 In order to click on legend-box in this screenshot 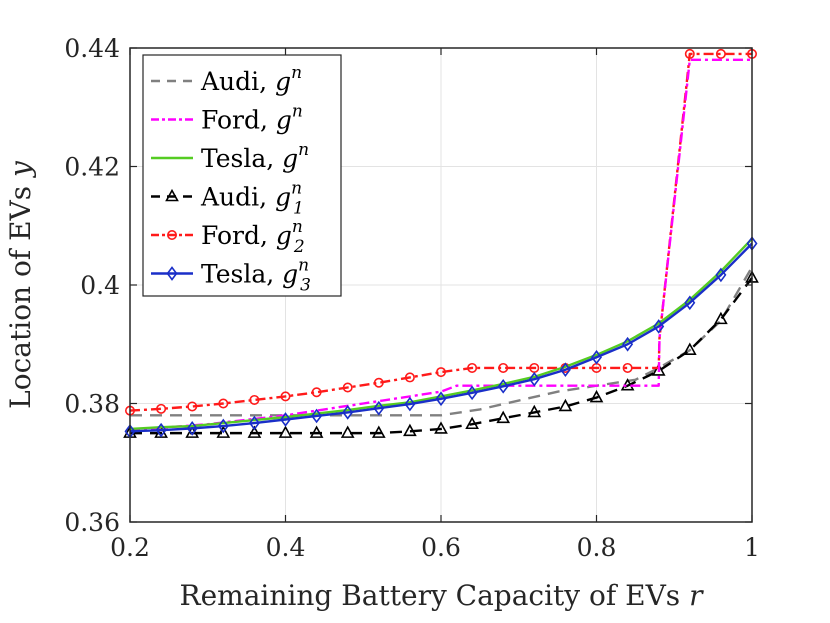, I will do `click(242, 175)`.